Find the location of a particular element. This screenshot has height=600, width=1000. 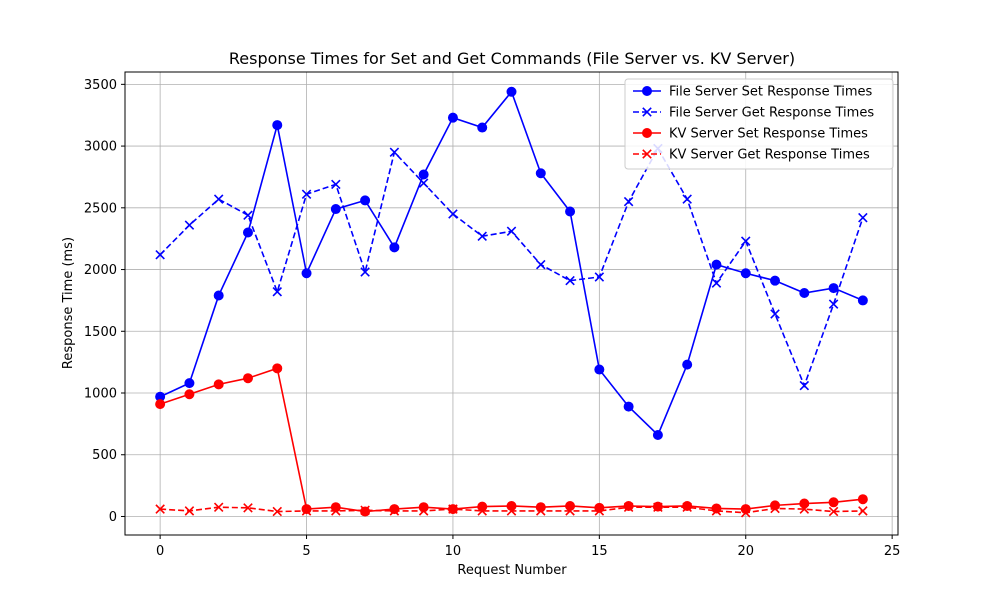

legend-label: File Server Get Response Times is located at coordinates (771, 113).